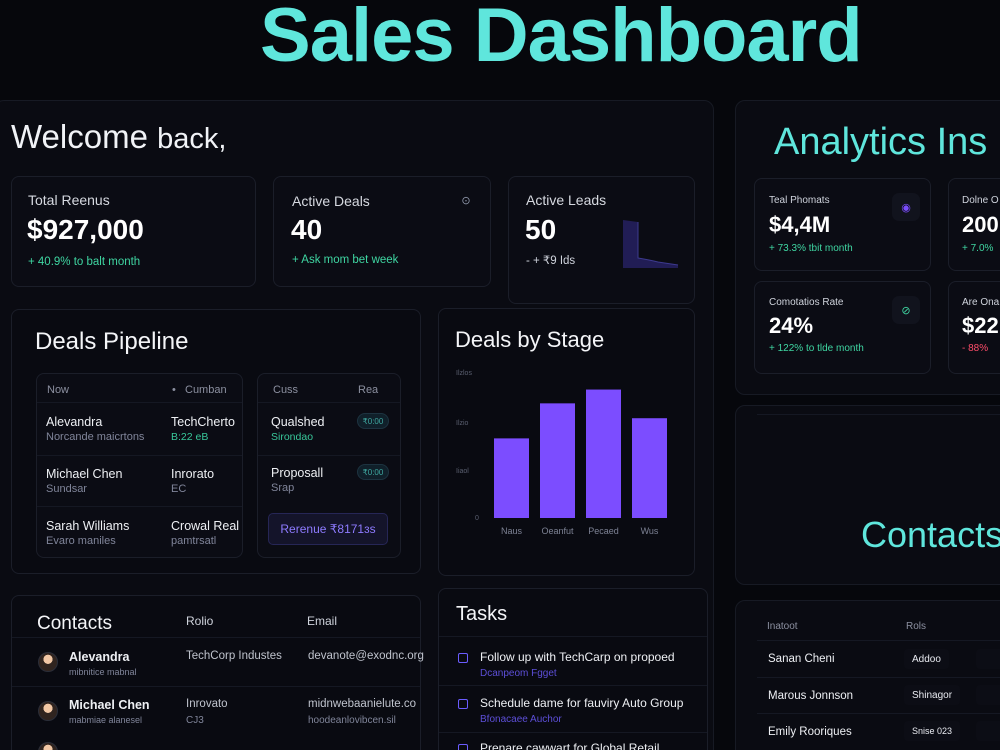 The width and height of the screenshot is (1000, 750). What do you see at coordinates (906, 310) in the screenshot?
I see `conversion-icon: ⊘` at bounding box center [906, 310].